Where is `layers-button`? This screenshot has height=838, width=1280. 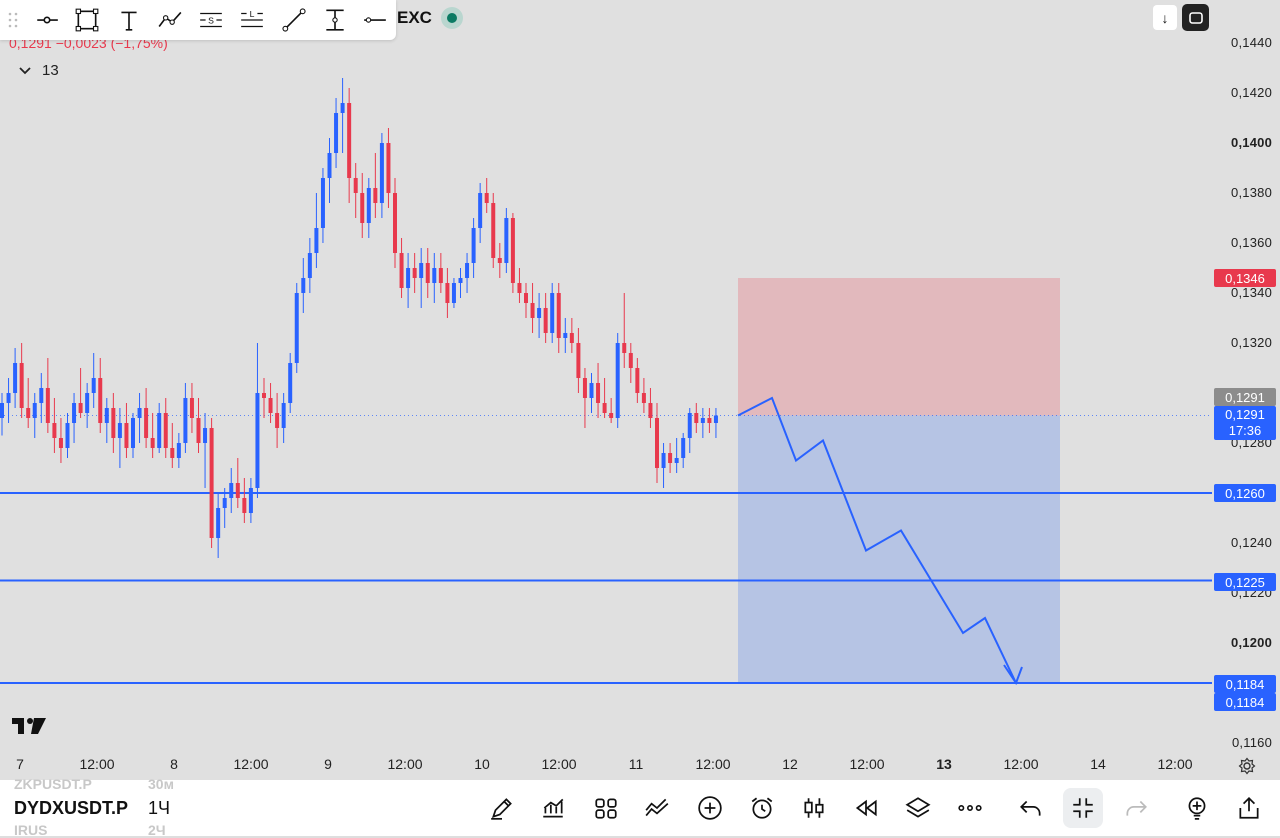
layers-button is located at coordinates (918, 808).